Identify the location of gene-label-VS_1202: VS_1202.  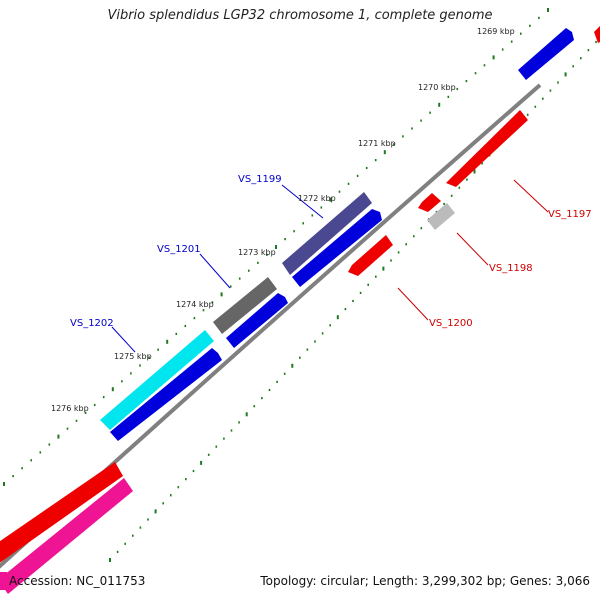
(92, 323).